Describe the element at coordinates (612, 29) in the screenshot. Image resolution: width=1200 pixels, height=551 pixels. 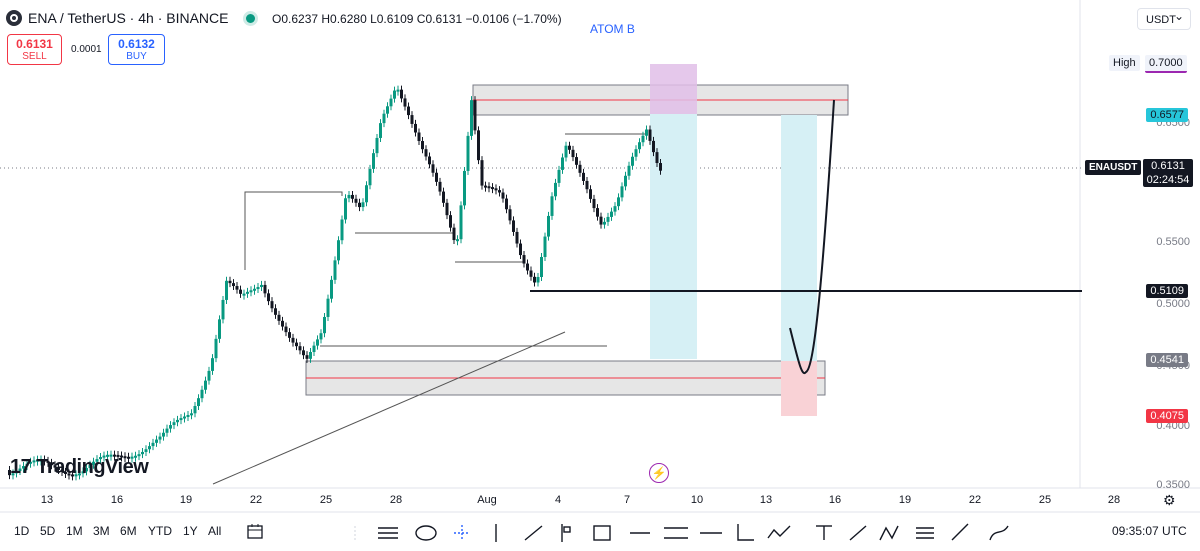
I see `chart-annotation-text: ATOM B` at that location.